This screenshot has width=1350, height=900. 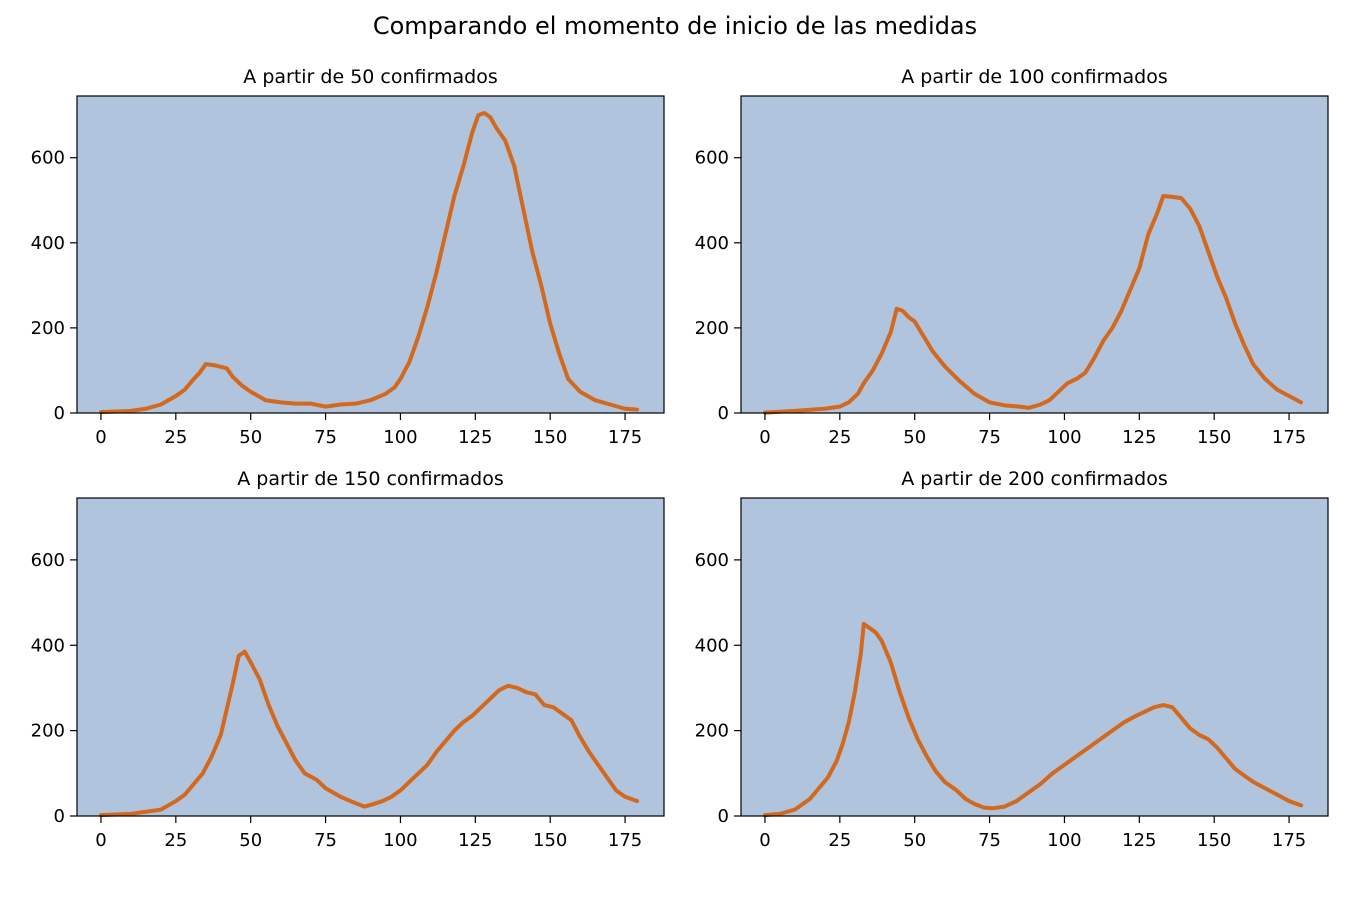 What do you see at coordinates (1034, 77) in the screenshot?
I see `panel-title: A partir de 100 confirmados` at bounding box center [1034, 77].